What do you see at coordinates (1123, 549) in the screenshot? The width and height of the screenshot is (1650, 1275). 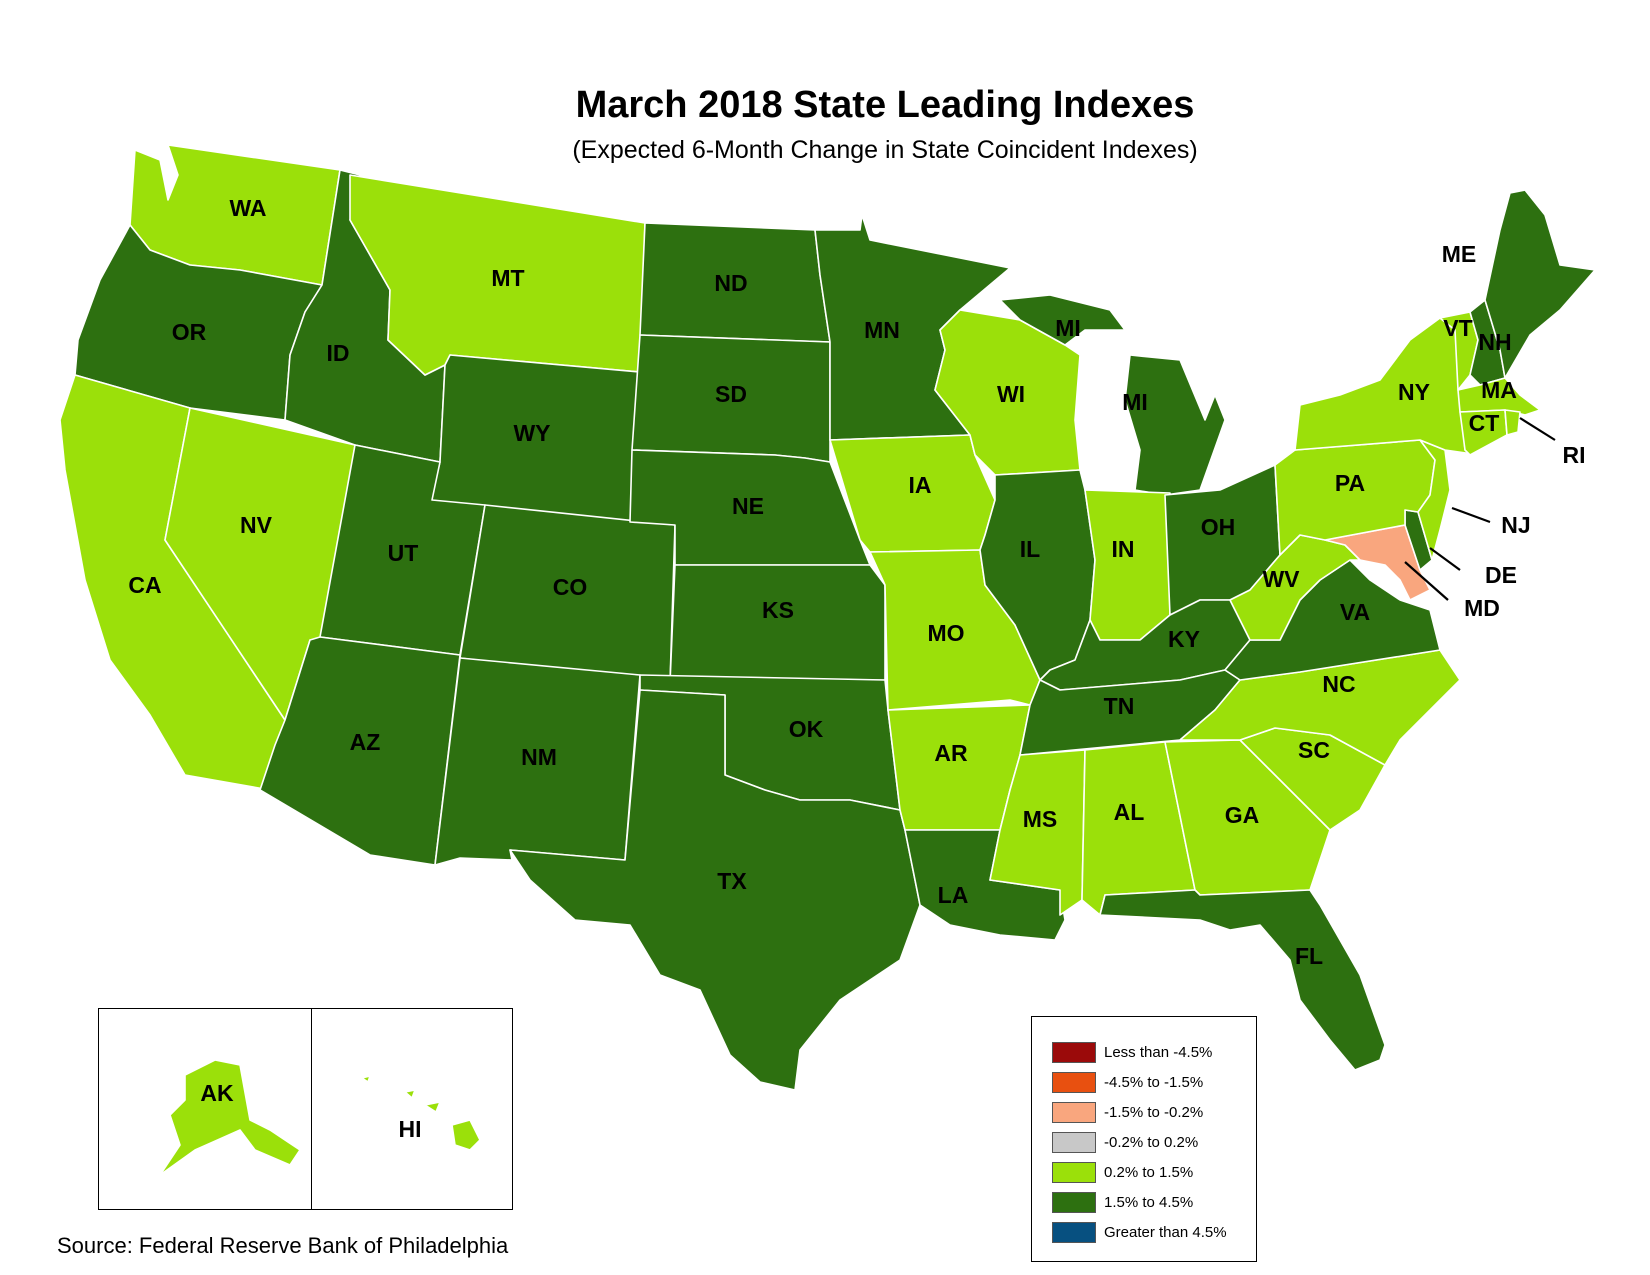 I see `label-in: IN` at bounding box center [1123, 549].